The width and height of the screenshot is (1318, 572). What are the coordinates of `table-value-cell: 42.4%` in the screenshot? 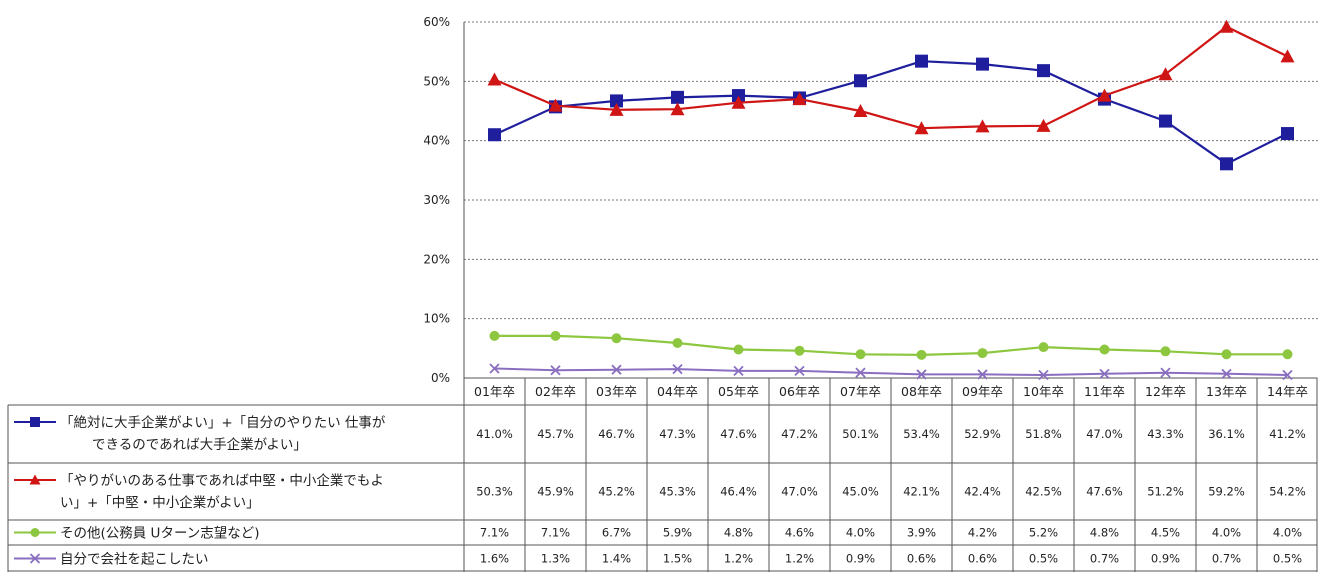 It's located at (982, 492).